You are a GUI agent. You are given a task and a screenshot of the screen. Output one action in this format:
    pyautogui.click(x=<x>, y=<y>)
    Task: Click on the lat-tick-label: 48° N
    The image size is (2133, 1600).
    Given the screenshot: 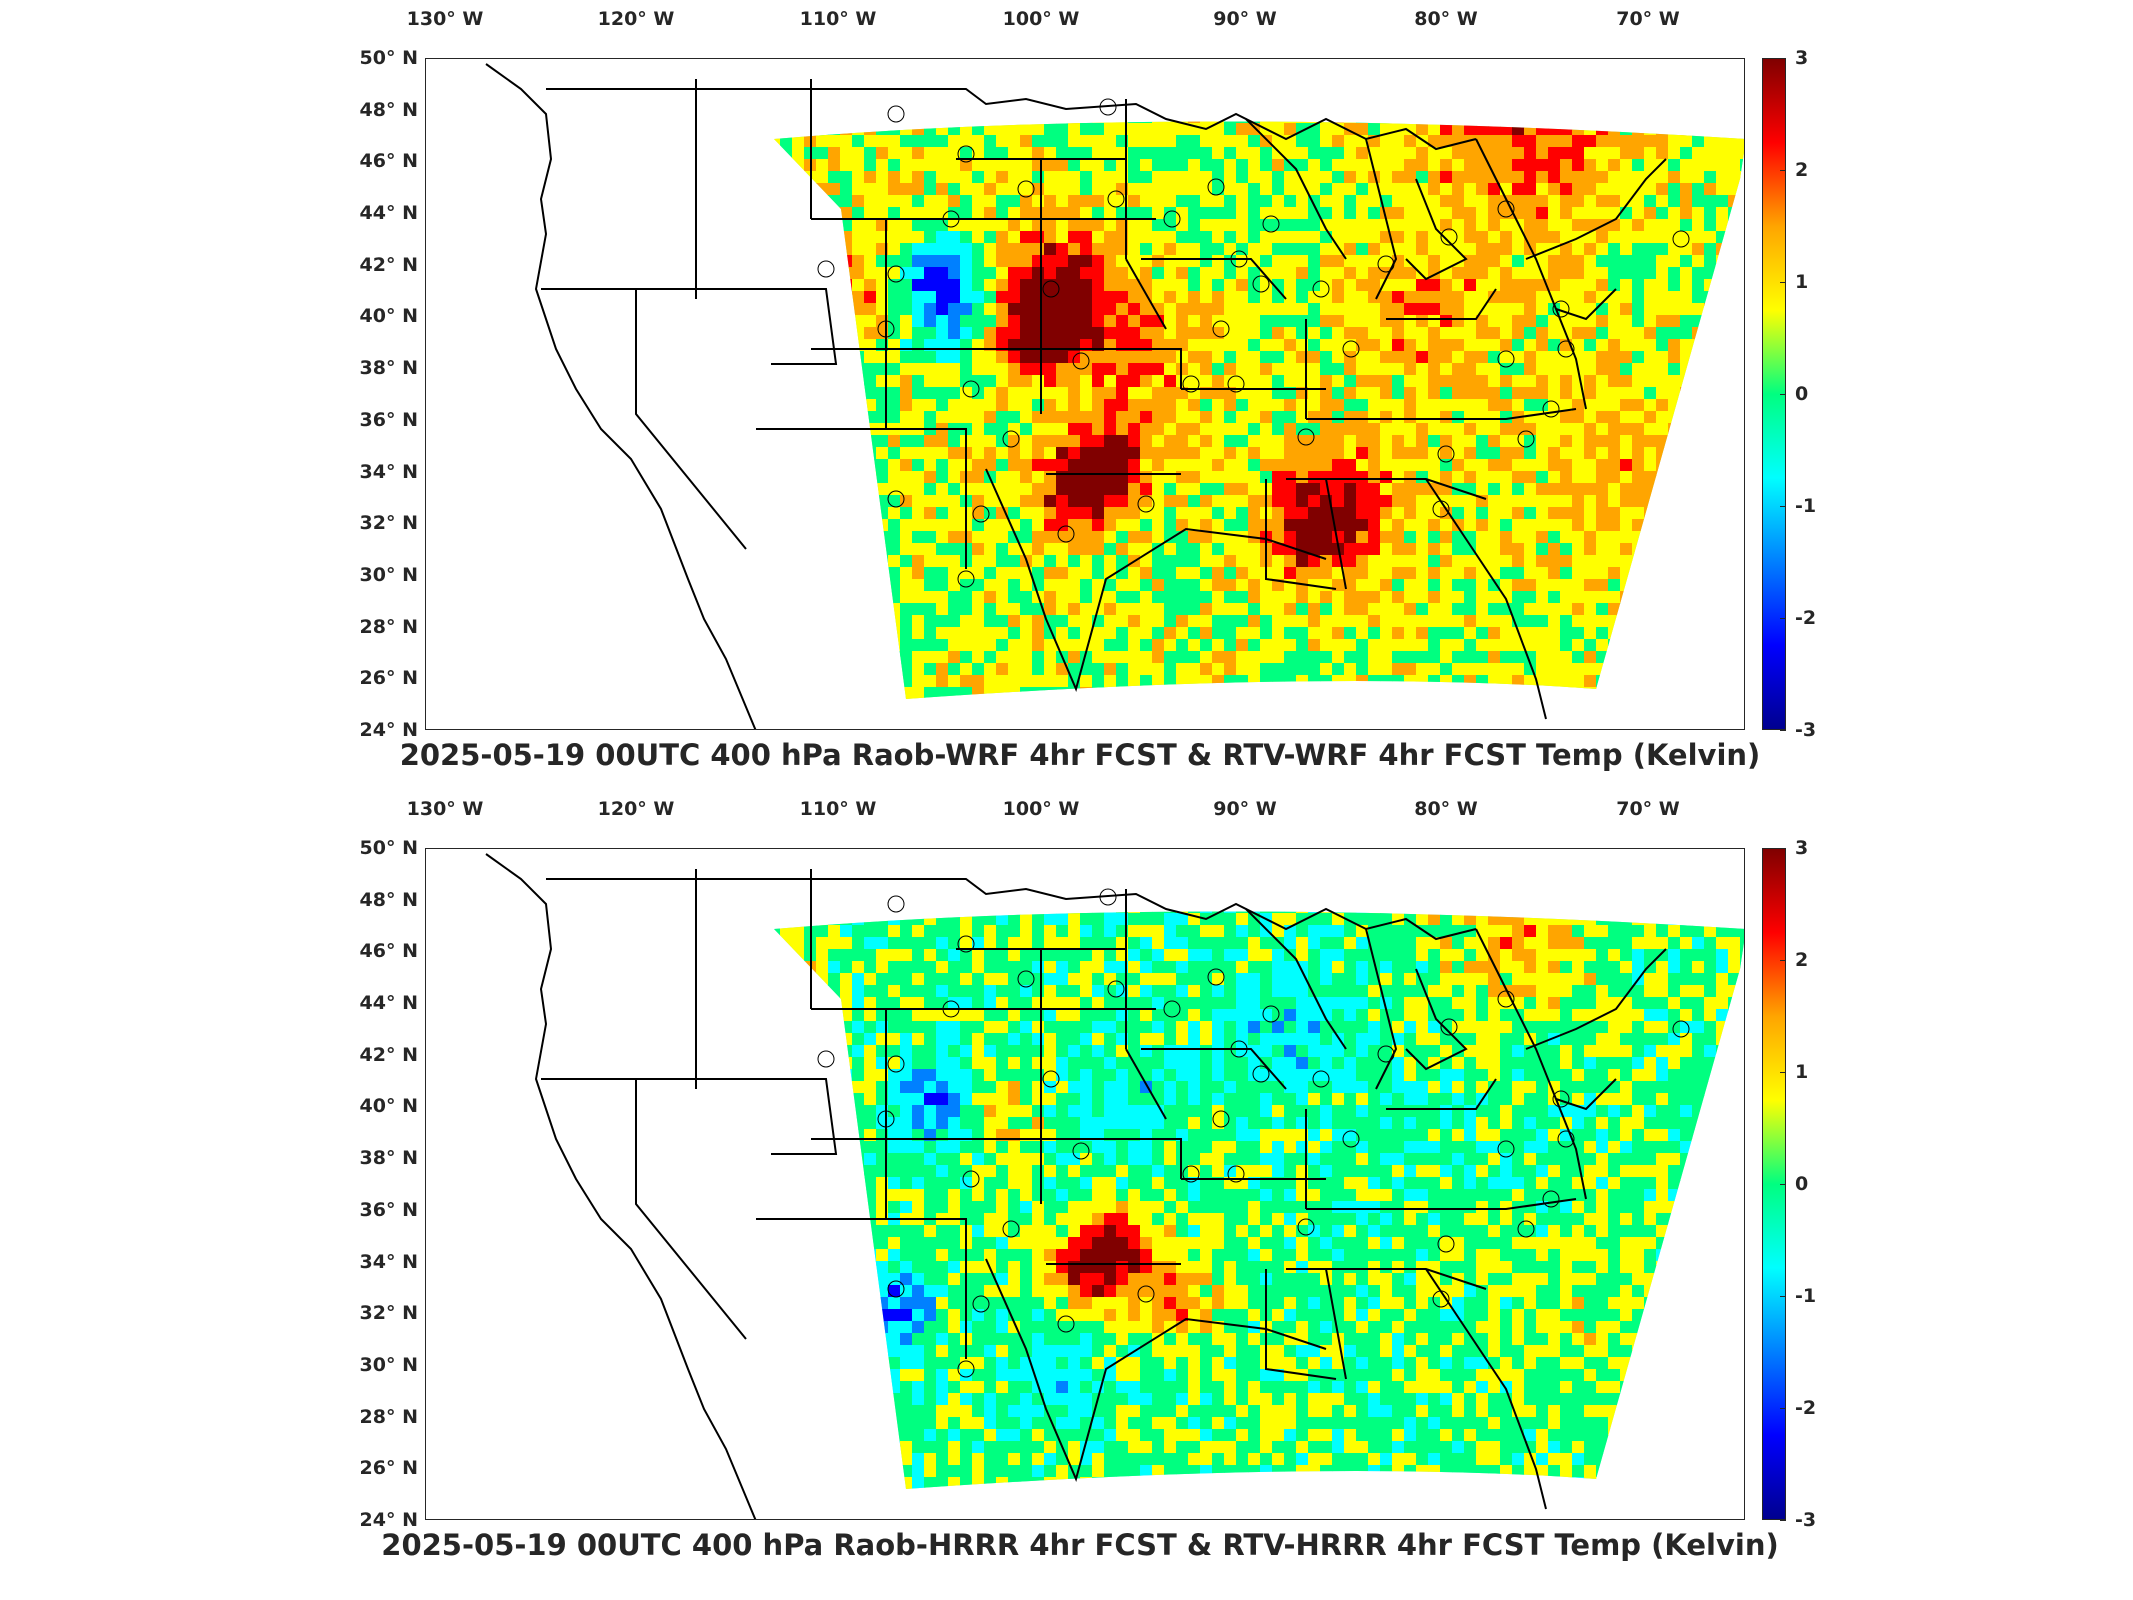 What is the action you would take?
    pyautogui.click(x=388, y=109)
    